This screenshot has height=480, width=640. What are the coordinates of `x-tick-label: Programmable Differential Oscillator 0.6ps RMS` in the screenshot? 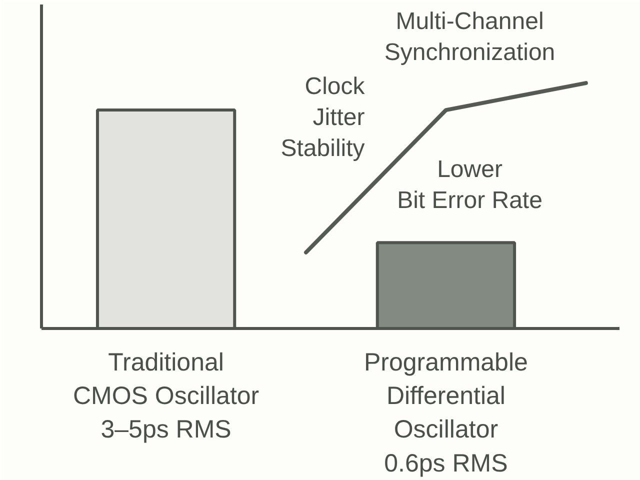 It's located at (446, 413).